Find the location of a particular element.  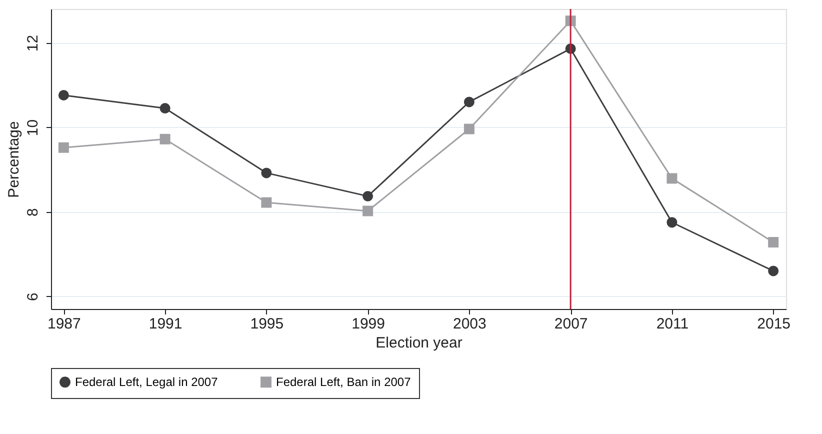

x-tick-label: 1999 is located at coordinates (368, 324).